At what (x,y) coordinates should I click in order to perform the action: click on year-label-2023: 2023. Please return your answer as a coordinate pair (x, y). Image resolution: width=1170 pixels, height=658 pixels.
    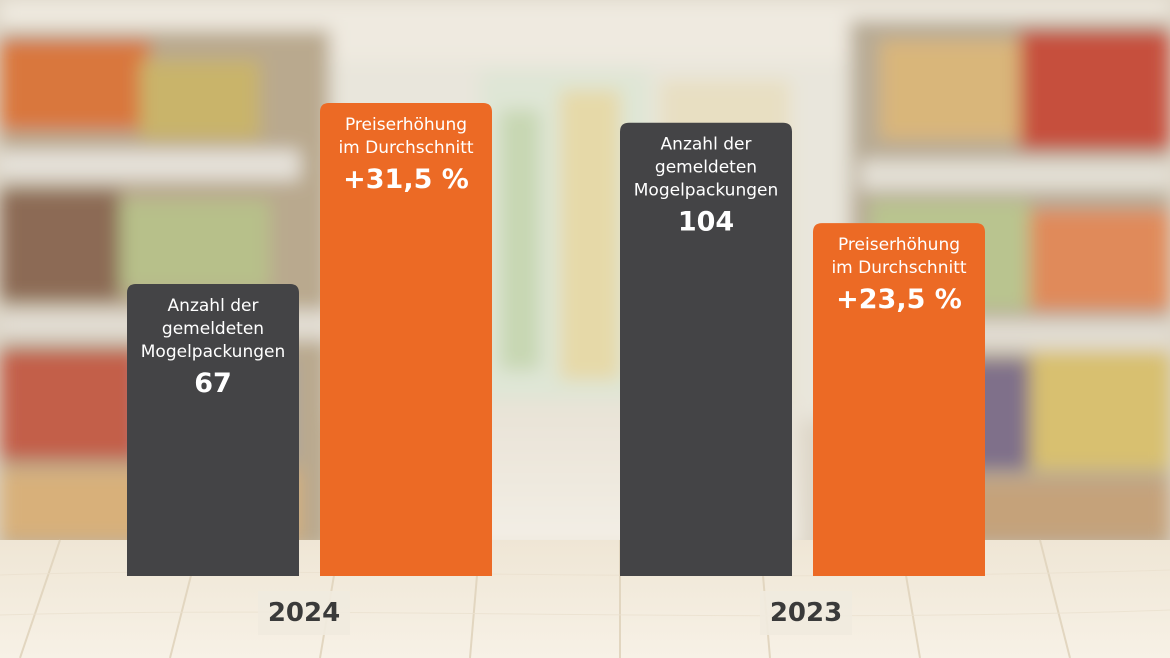
    Looking at the image, I should click on (806, 613).